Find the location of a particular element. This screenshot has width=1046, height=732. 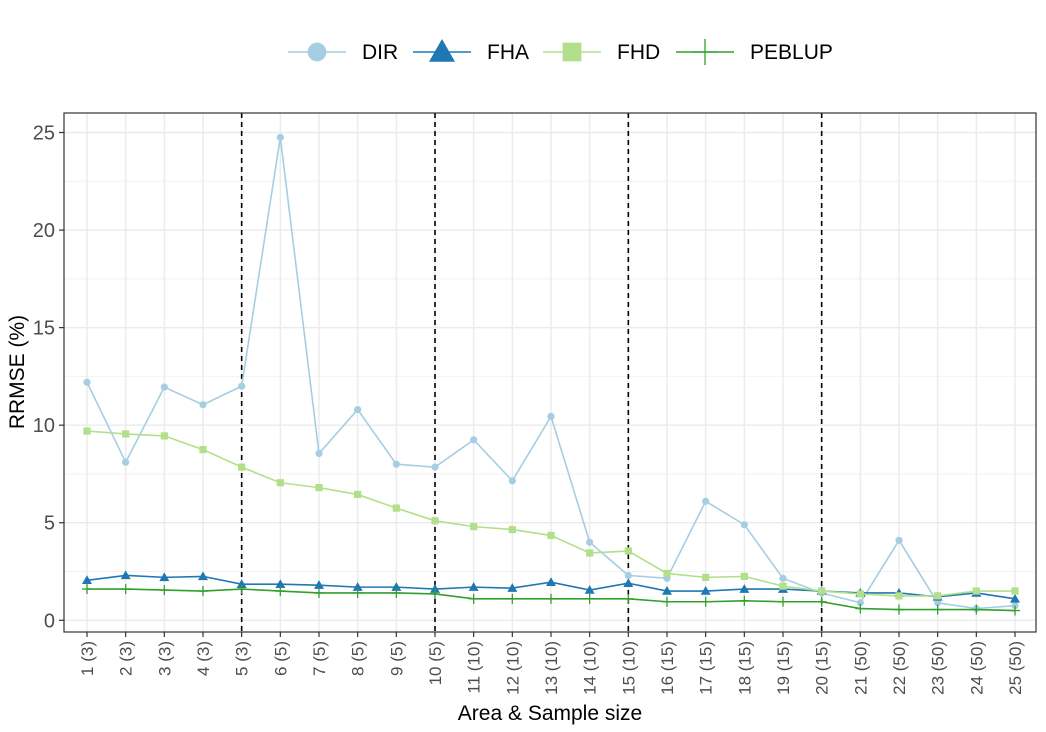

legend-item-fha: FHA is located at coordinates (471, 51).